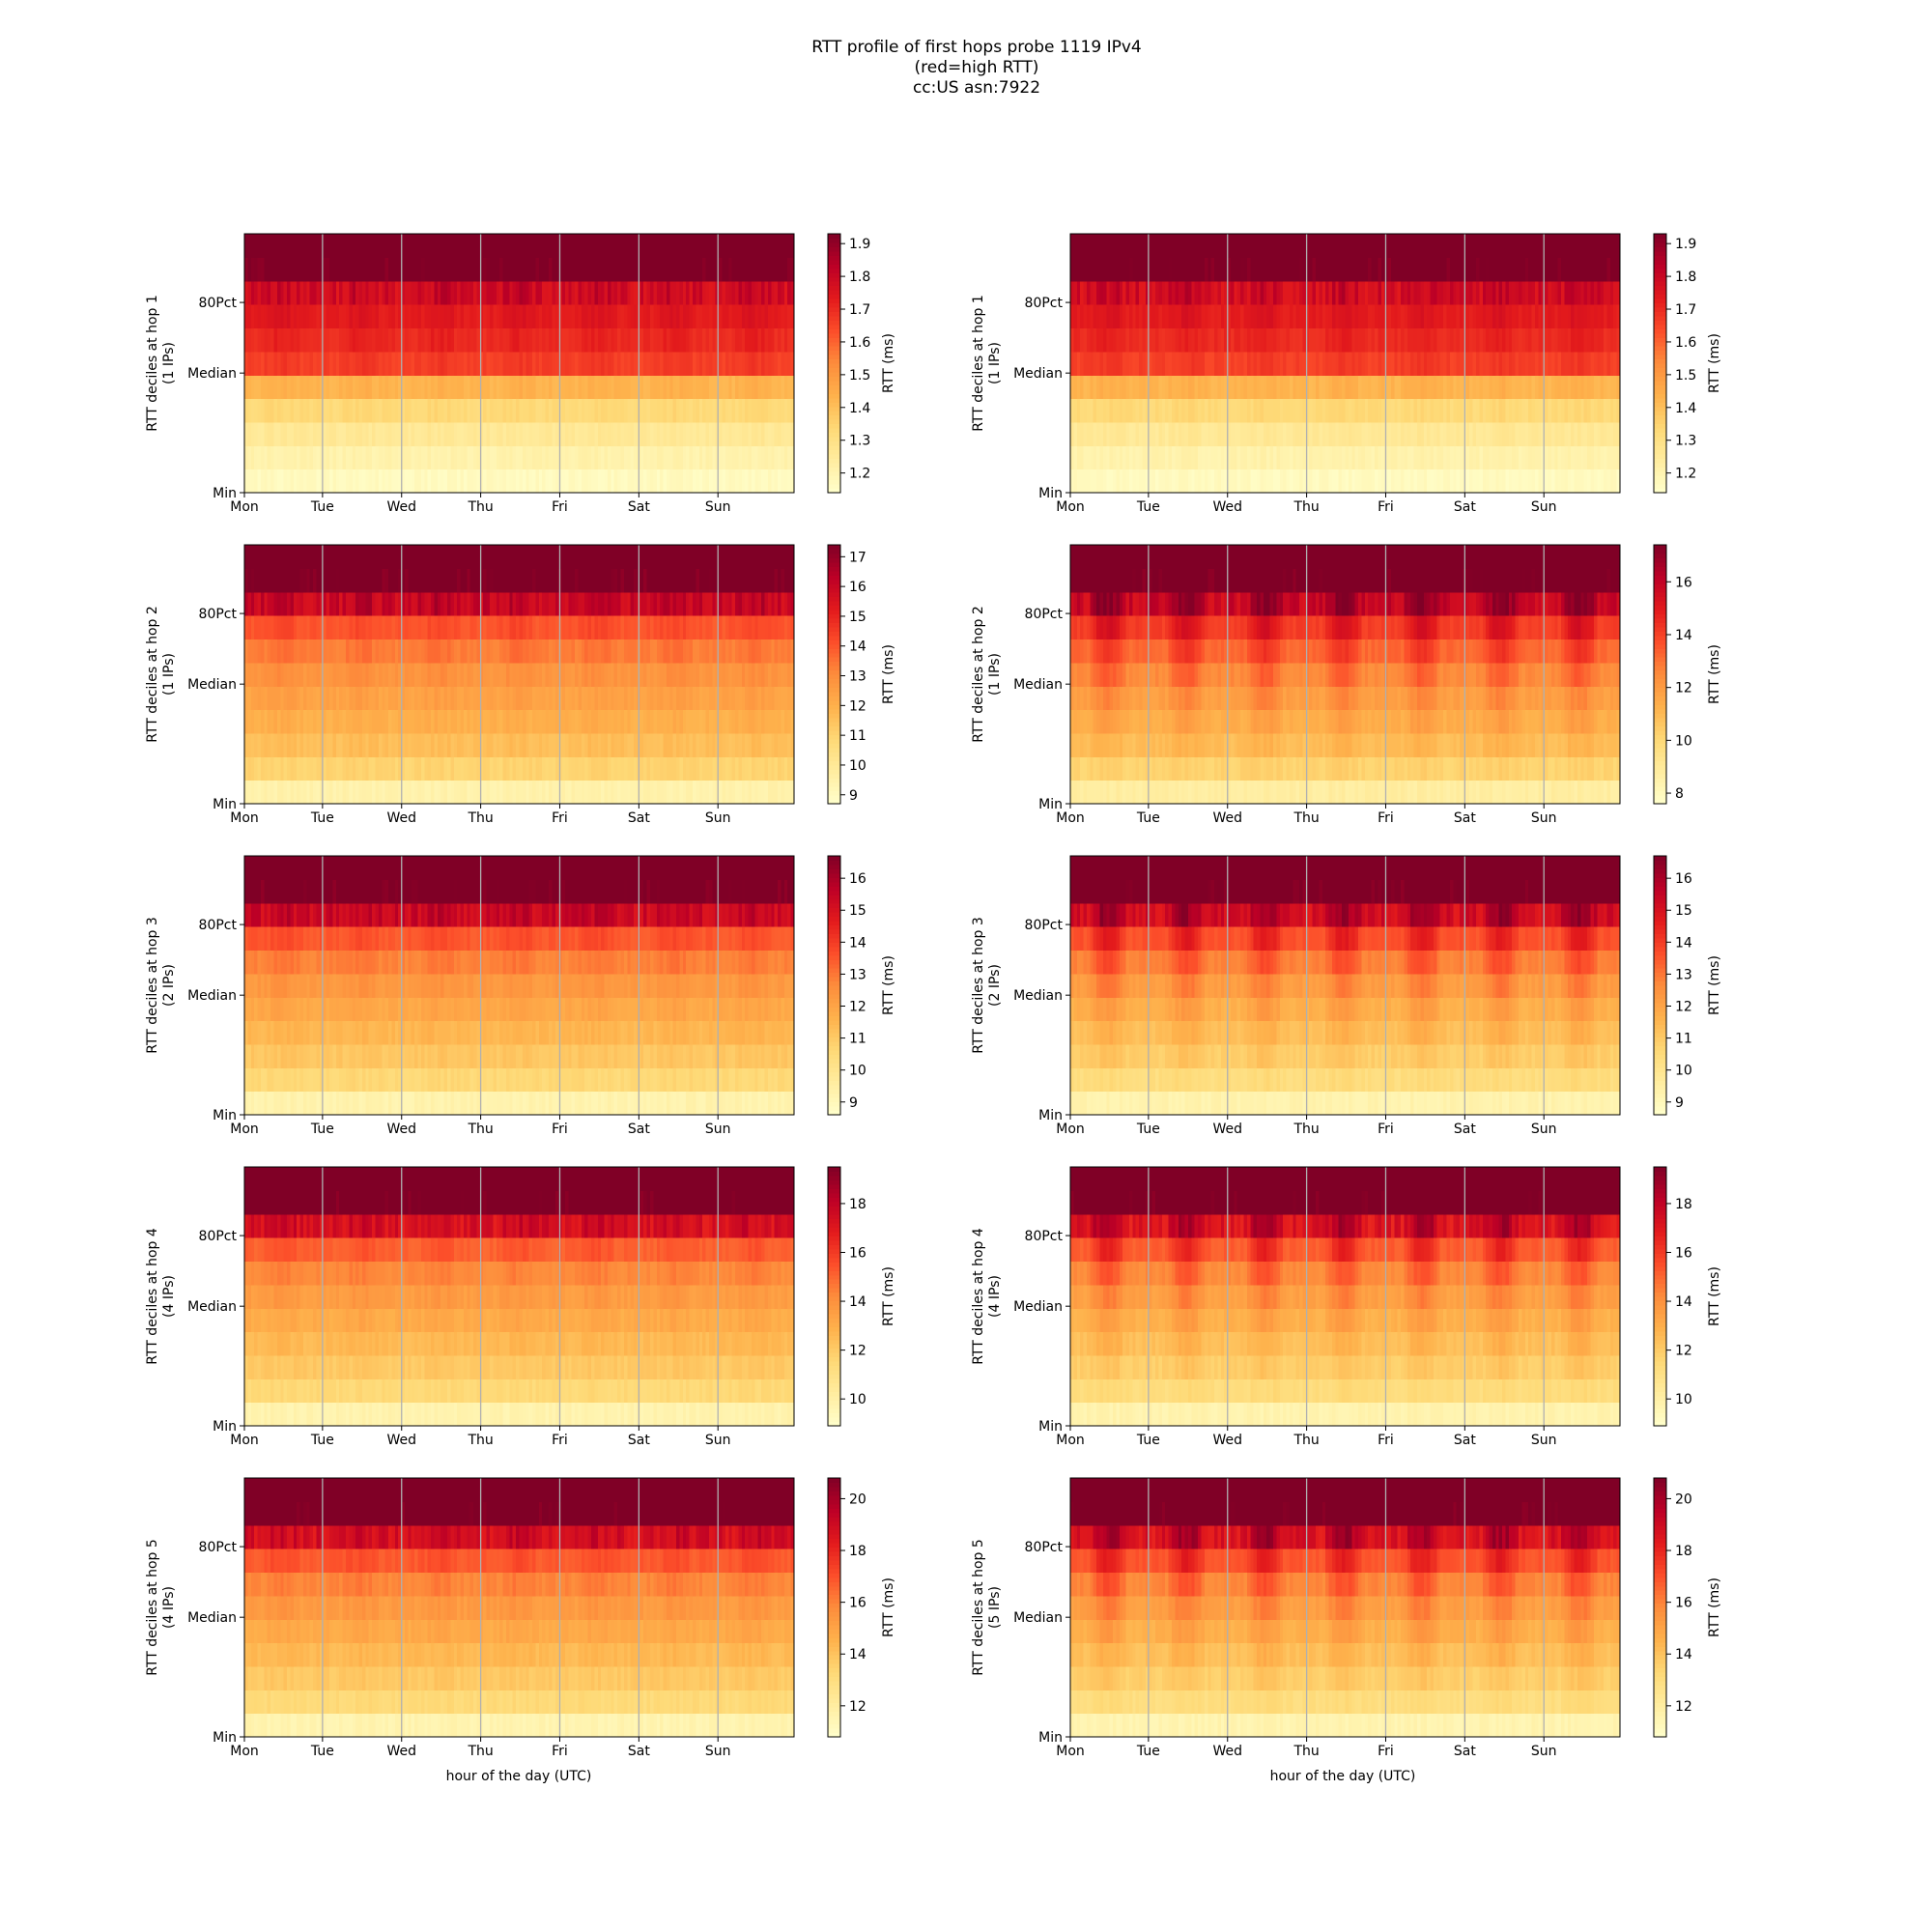 The image size is (1932, 1932). Describe the element at coordinates (225, 493) in the screenshot. I see `y-tick-label: Min` at that location.